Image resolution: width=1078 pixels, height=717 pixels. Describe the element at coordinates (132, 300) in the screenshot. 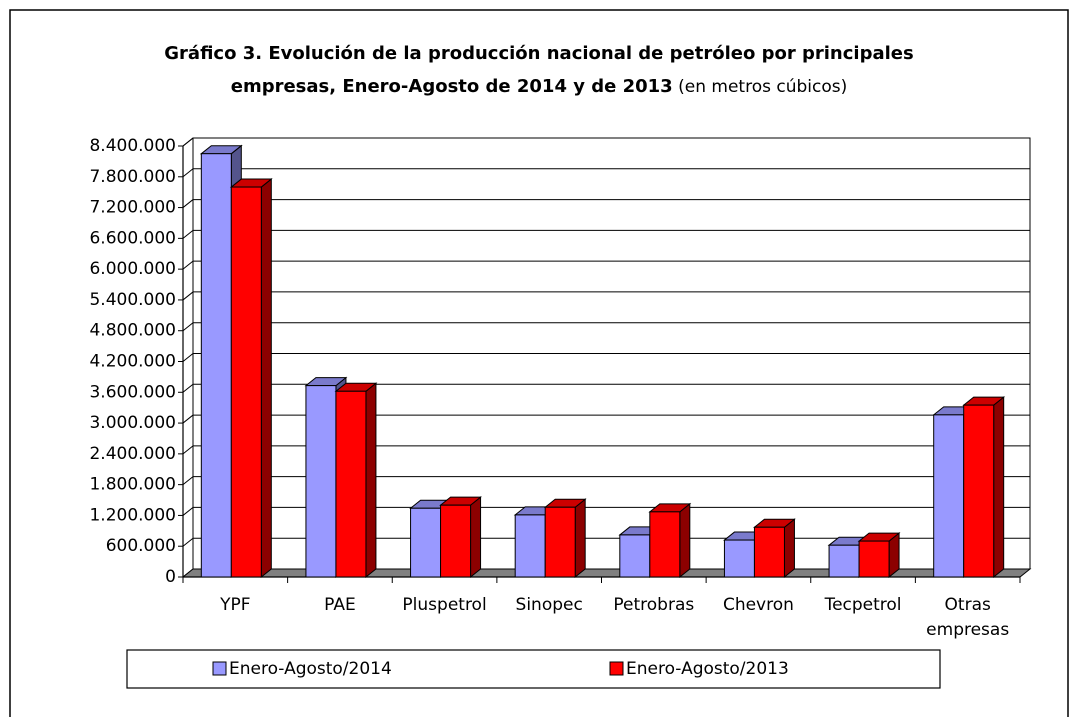

I see `y-tick-label: 5.400.000` at that location.